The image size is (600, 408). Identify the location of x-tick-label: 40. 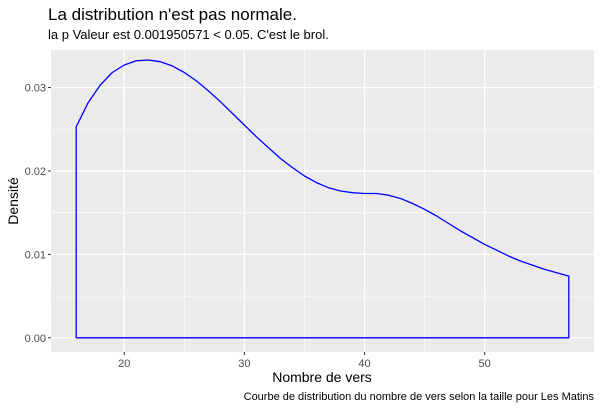
(364, 364).